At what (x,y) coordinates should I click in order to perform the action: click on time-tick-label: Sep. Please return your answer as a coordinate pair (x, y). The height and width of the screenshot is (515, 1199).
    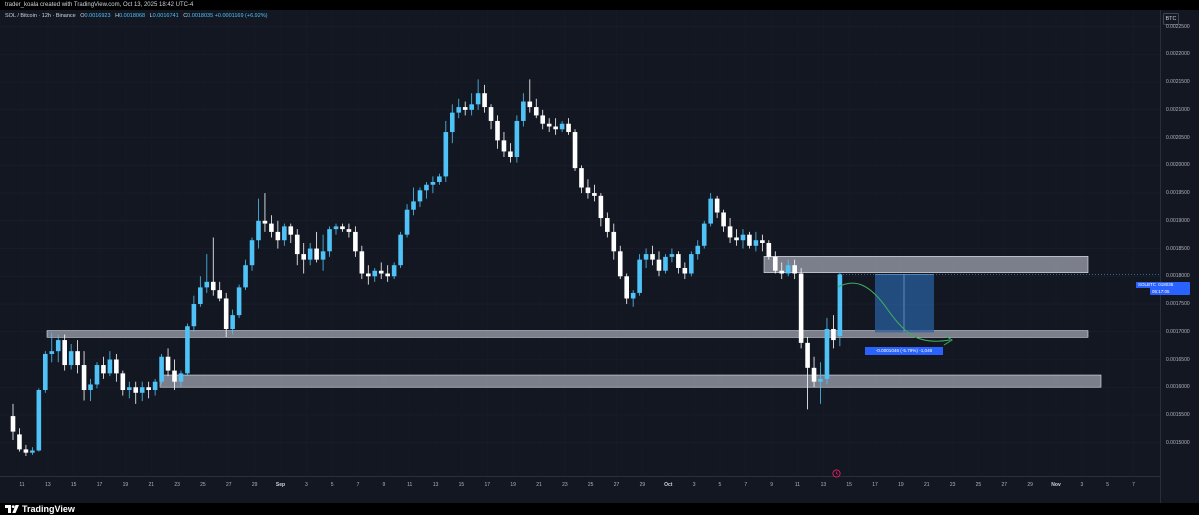
    Looking at the image, I should click on (280, 485).